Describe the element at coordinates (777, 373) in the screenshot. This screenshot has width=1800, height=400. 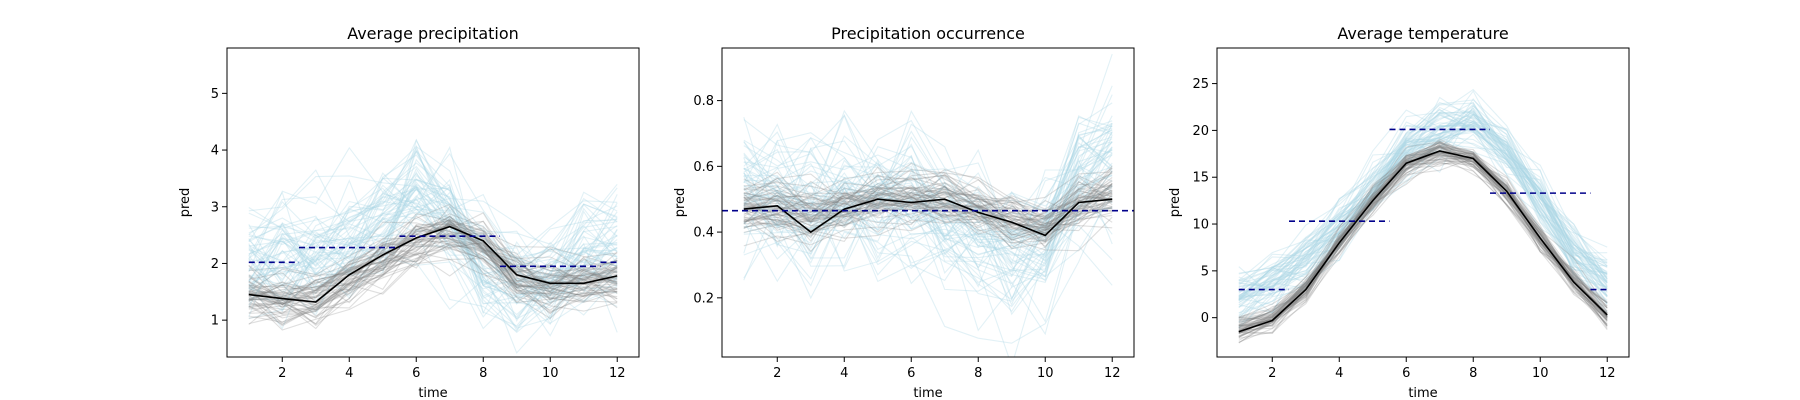
I see `x-tick-label: 2` at that location.